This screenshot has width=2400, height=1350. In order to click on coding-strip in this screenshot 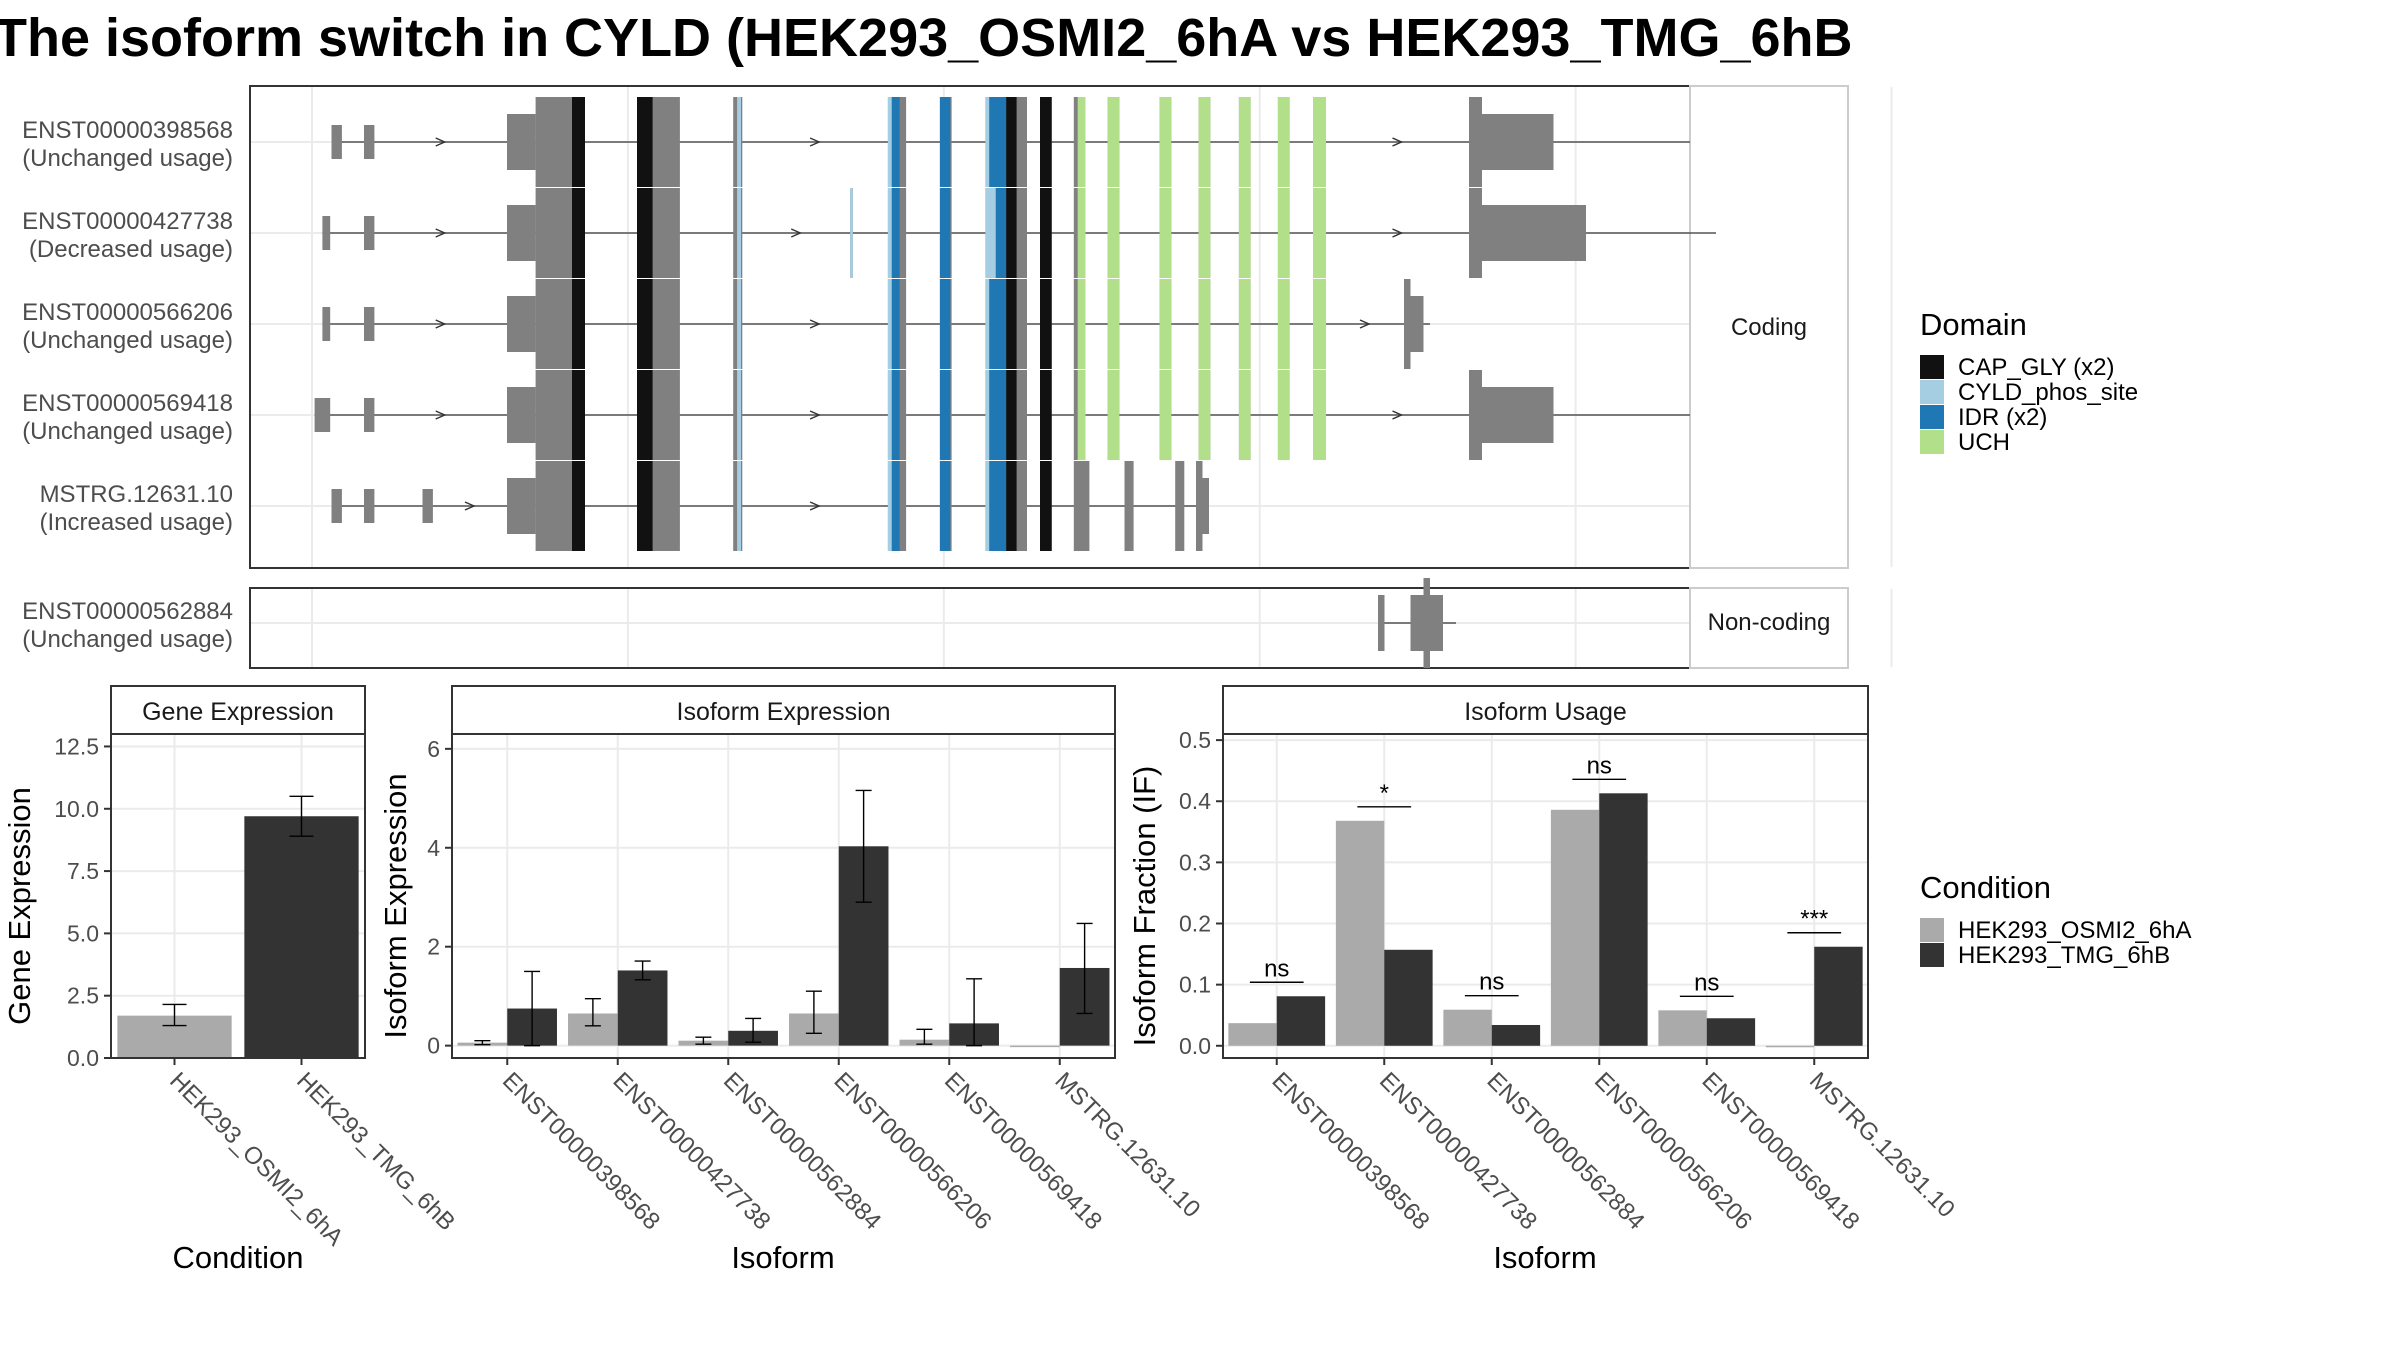, I will do `click(1769, 327)`.